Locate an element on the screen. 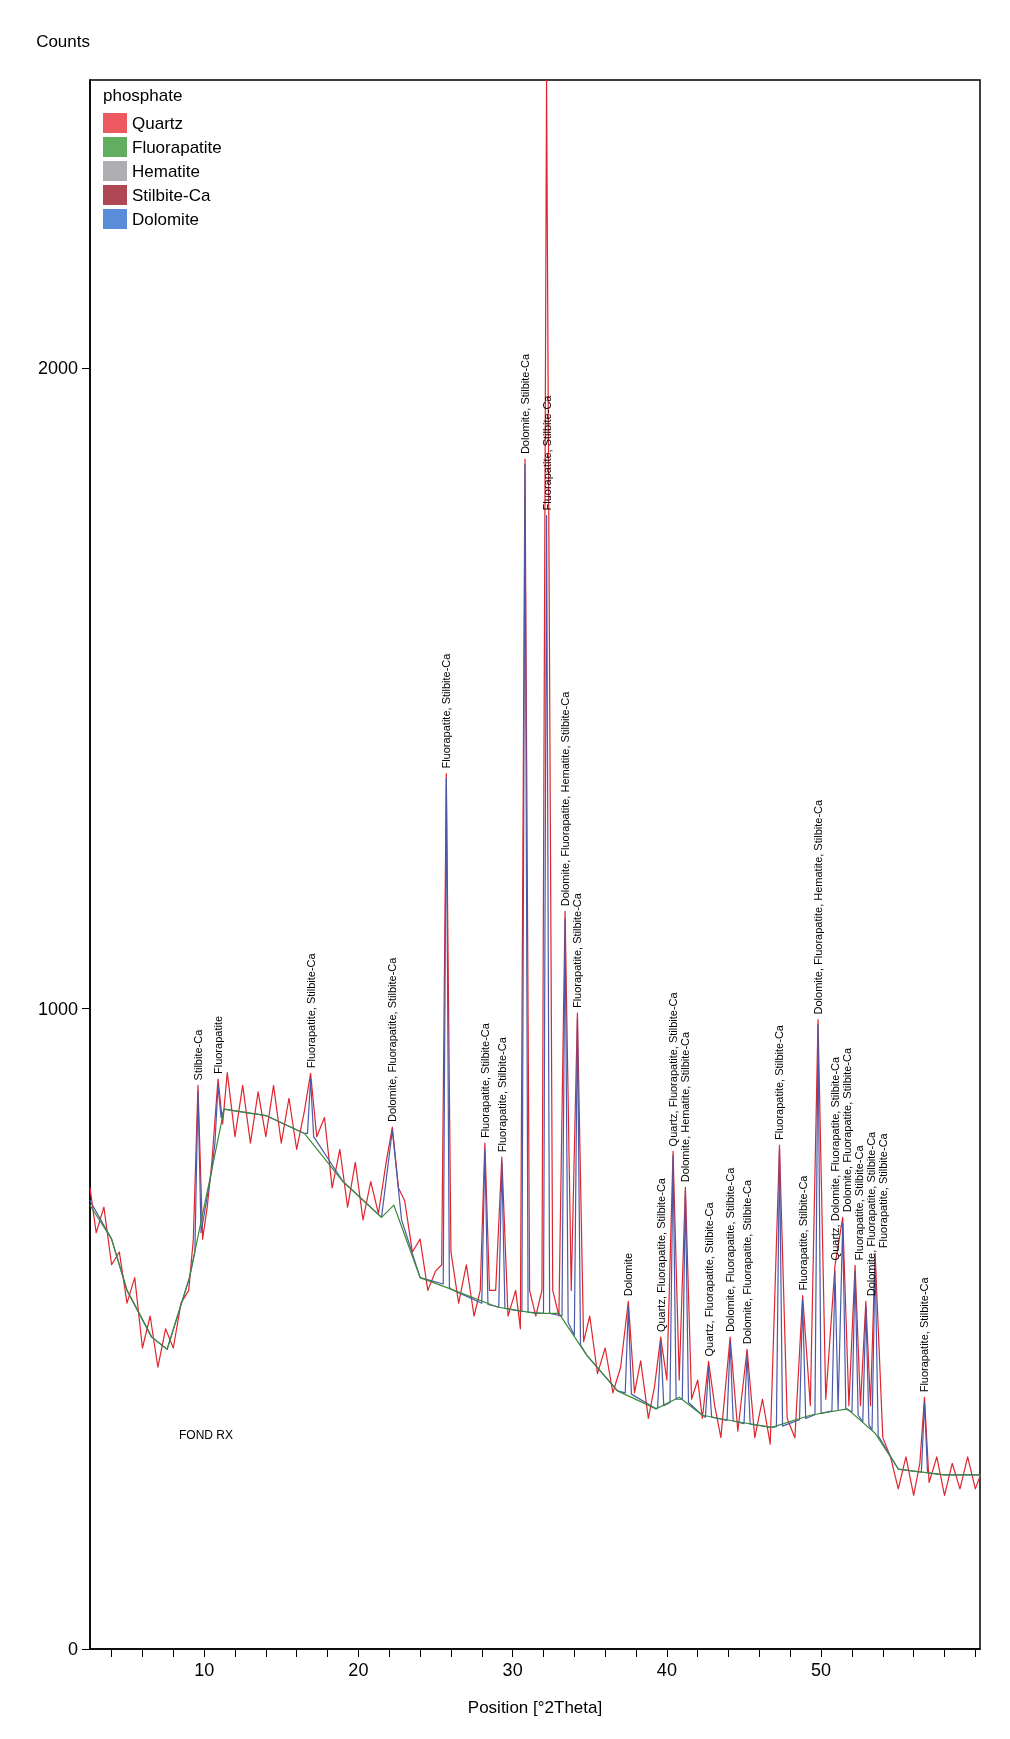  annotation: Quartz, Dolomite, Fluorapatite, Stilbite-Ca is located at coordinates (835, 1158).